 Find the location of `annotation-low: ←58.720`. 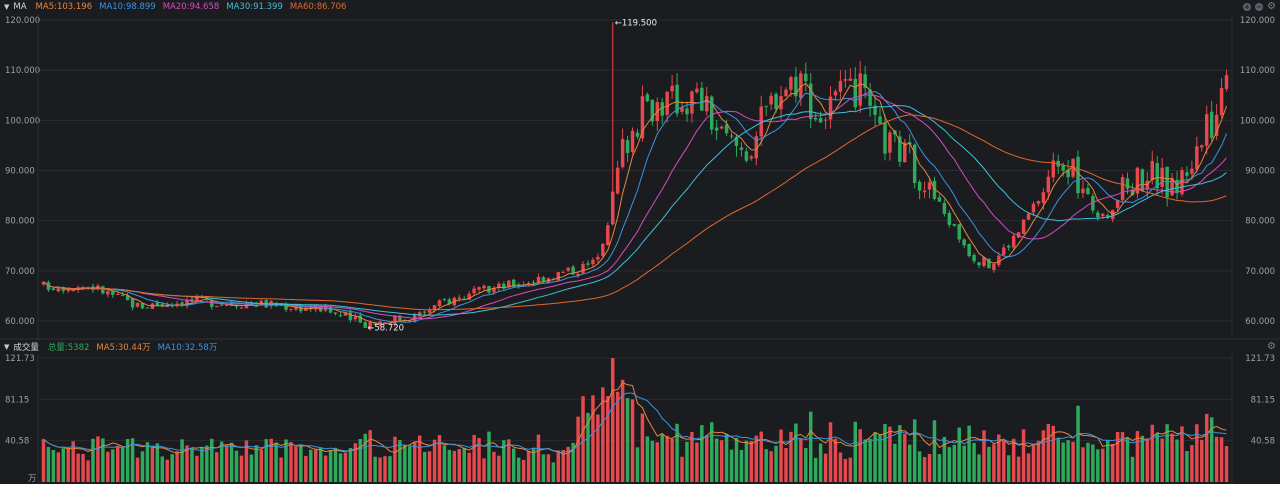

annotation-low: ←58.720 is located at coordinates (385, 328).